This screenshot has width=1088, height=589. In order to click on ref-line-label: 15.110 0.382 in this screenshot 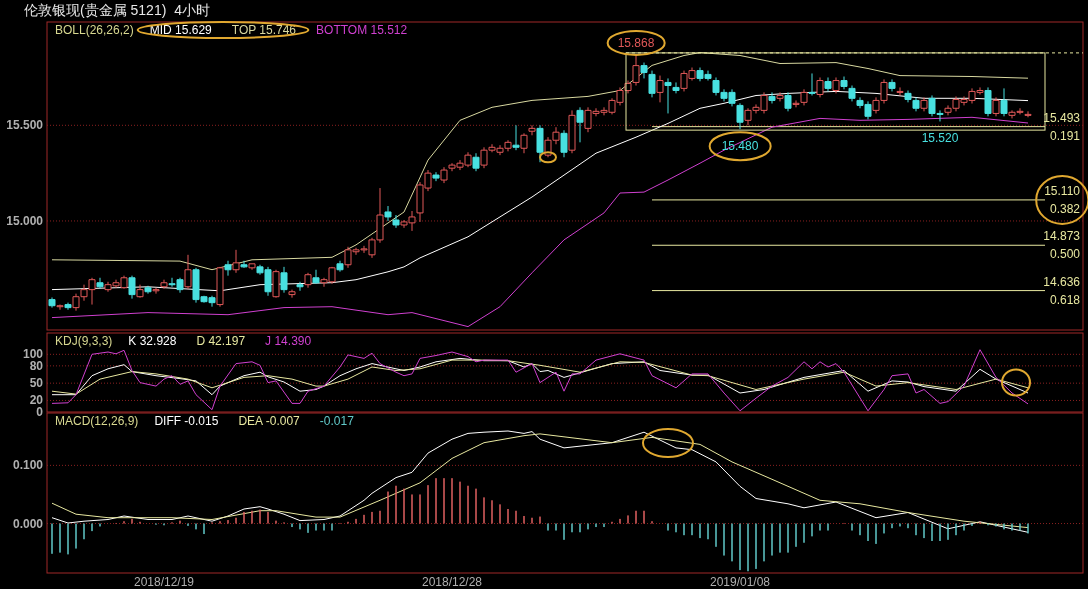, I will do `click(1062, 199)`.